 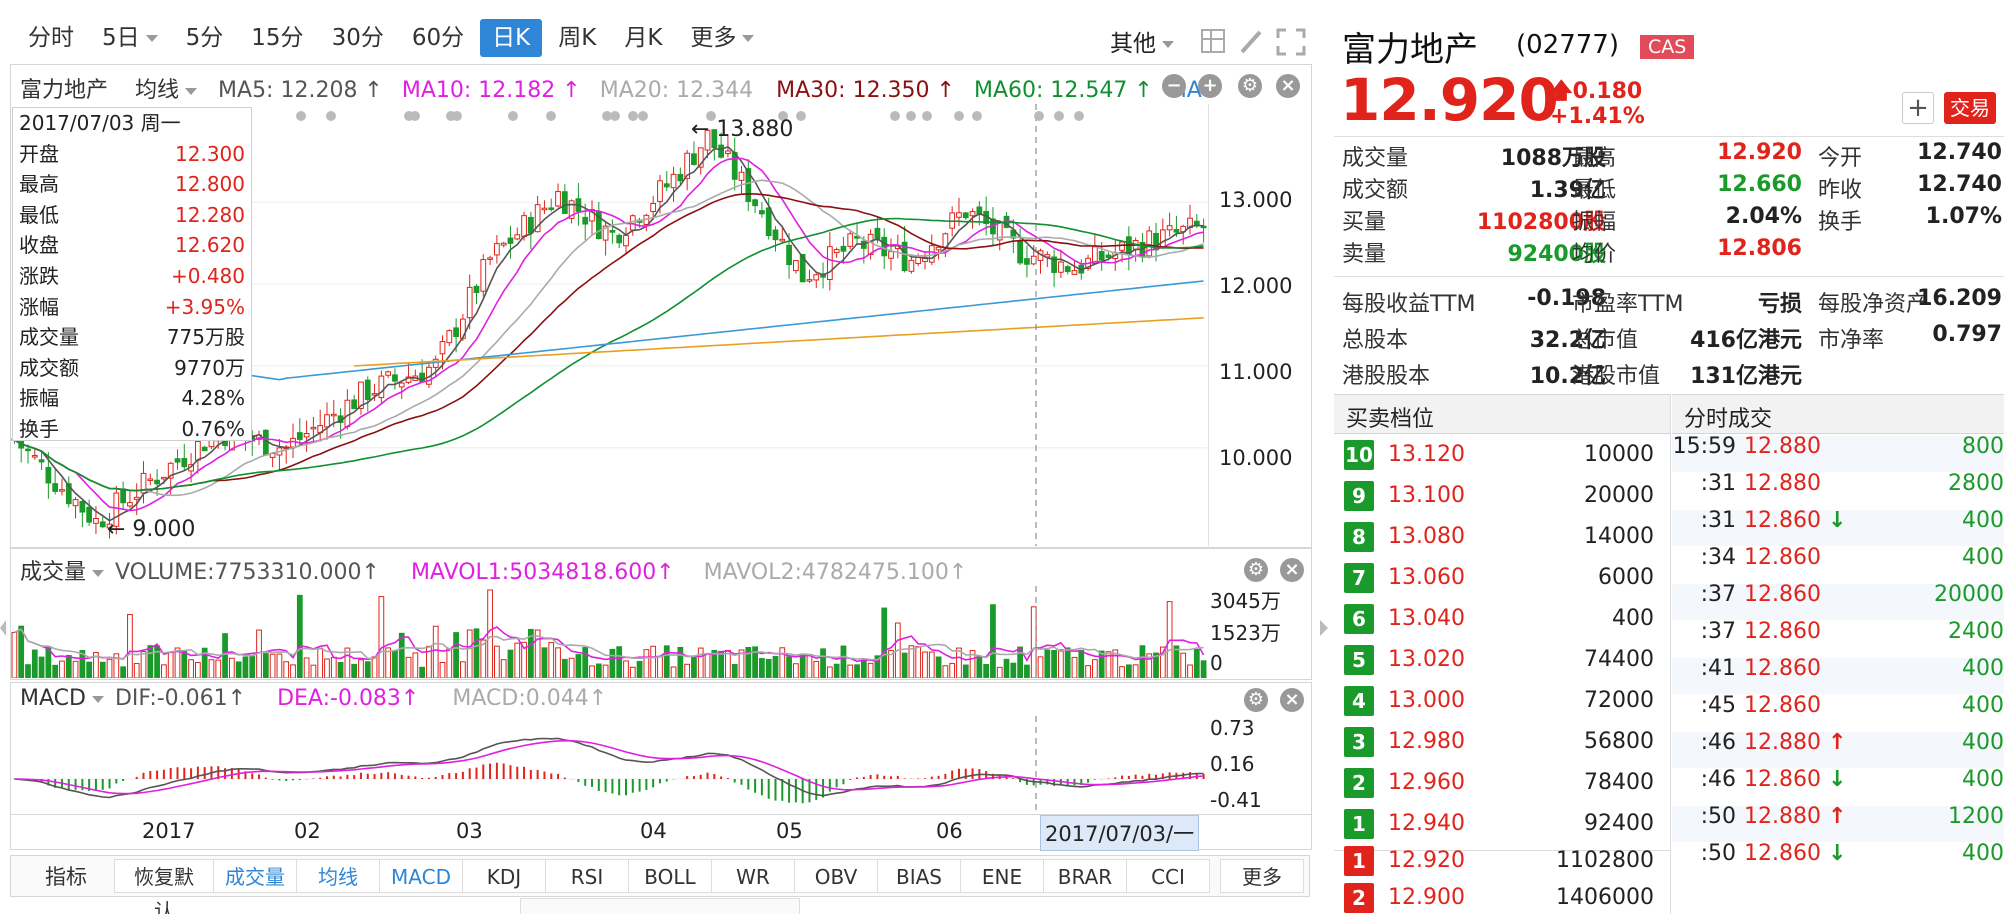 What do you see at coordinates (670, 876) in the screenshot?
I see `indicator-6: BOLL` at bounding box center [670, 876].